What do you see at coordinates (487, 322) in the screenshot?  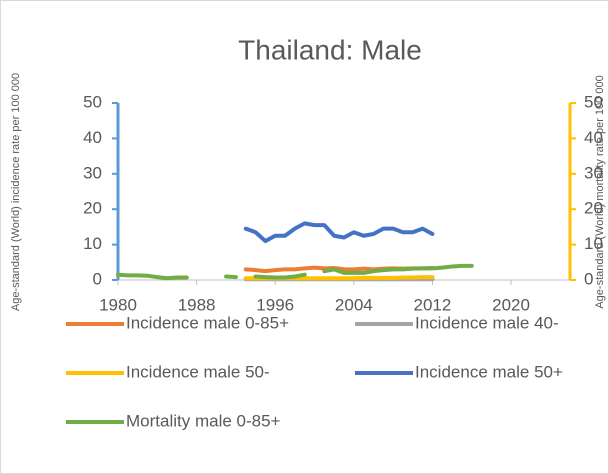 I see `legend-label: Incidence male 40-` at bounding box center [487, 322].